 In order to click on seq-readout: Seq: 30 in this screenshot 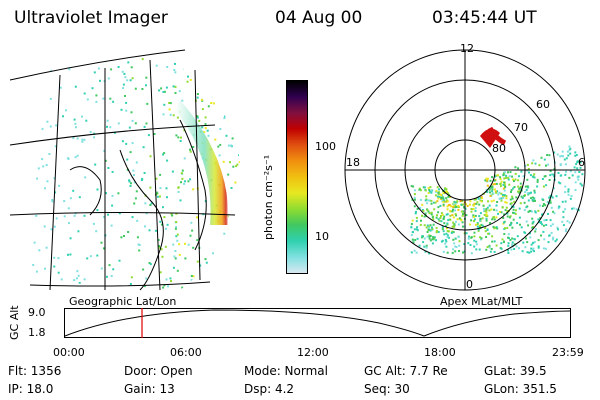, I will do `click(387, 389)`.